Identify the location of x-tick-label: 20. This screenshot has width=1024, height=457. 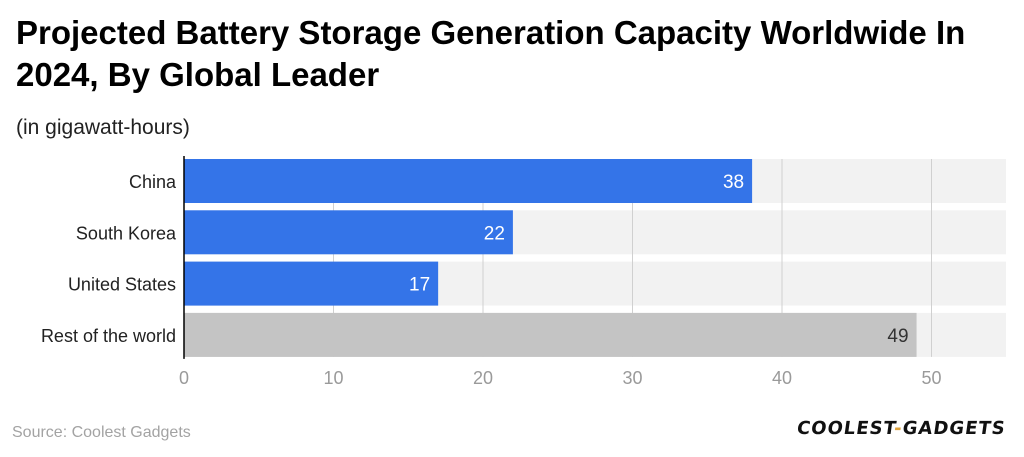
(483, 378).